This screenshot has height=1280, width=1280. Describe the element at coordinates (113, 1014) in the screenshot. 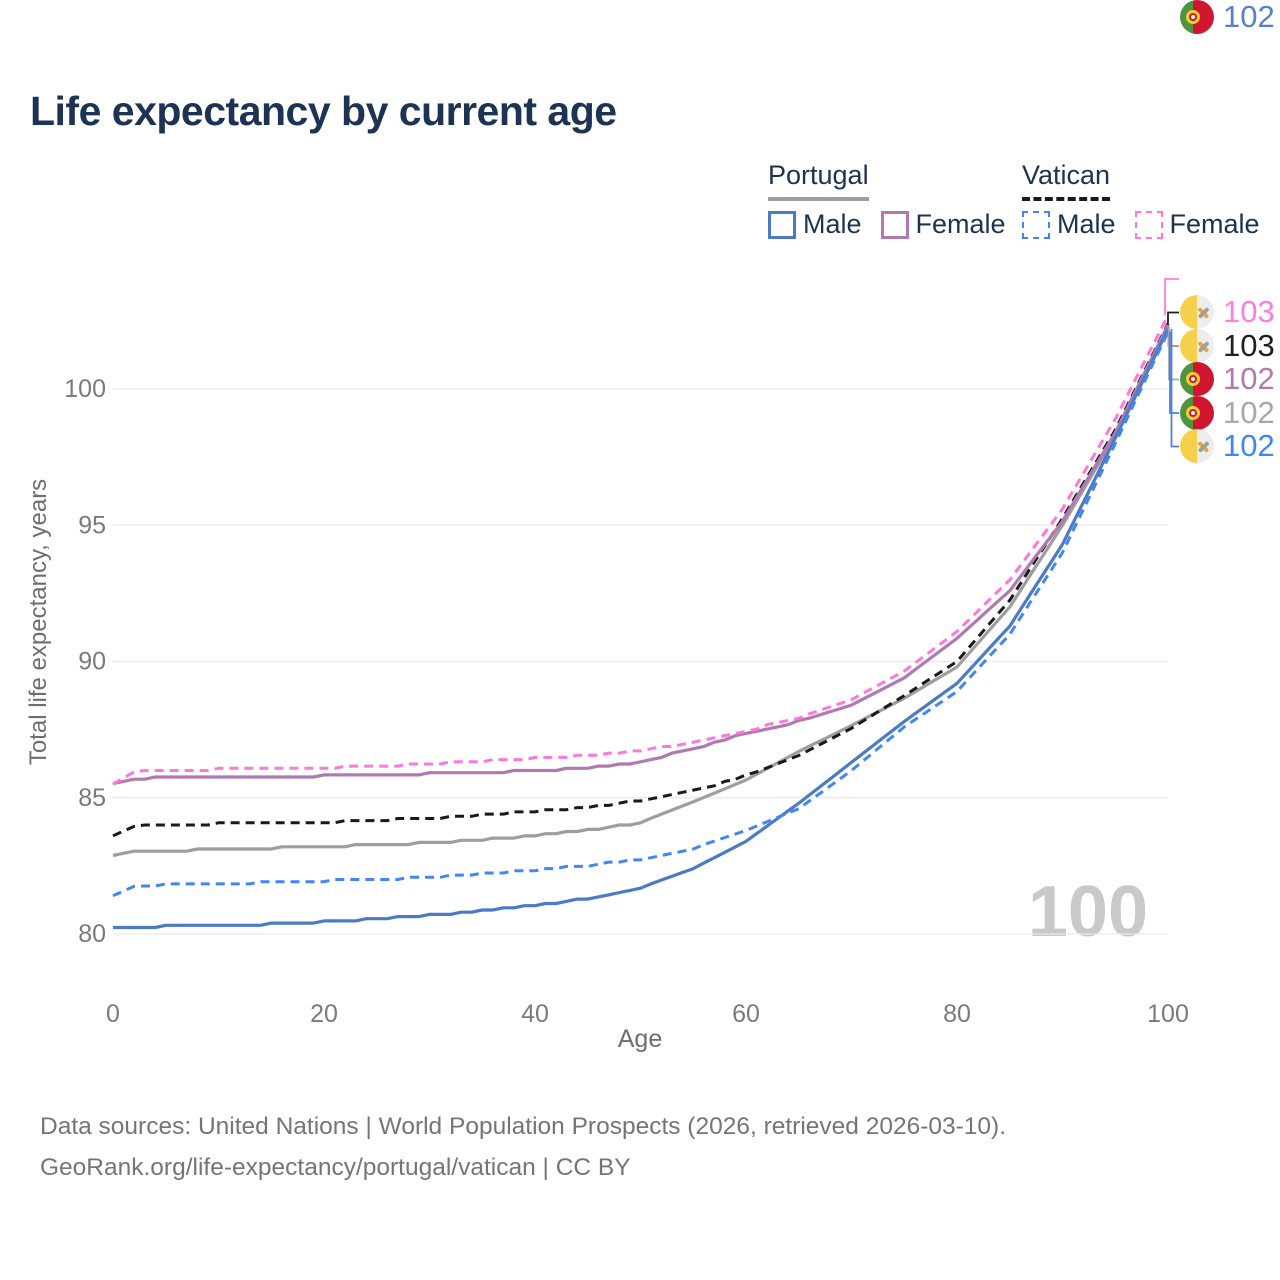

I see `x-tick-label-0: 0` at that location.